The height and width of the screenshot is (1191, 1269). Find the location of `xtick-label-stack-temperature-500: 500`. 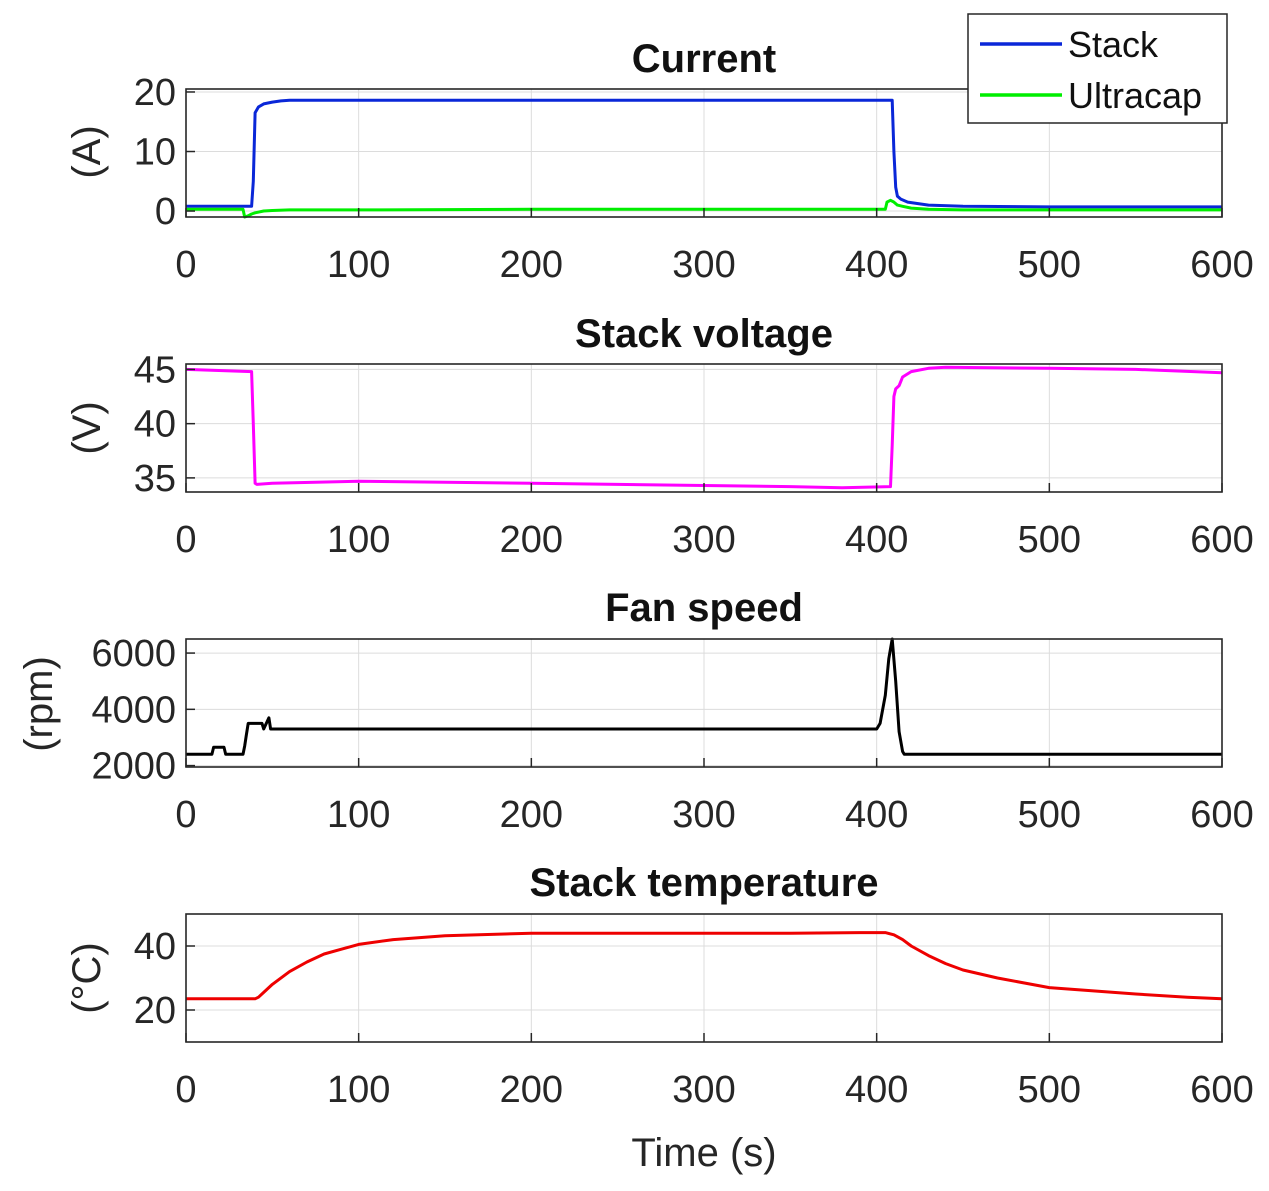

xtick-label-stack-temperature-500: 500 is located at coordinates (1049, 1090).